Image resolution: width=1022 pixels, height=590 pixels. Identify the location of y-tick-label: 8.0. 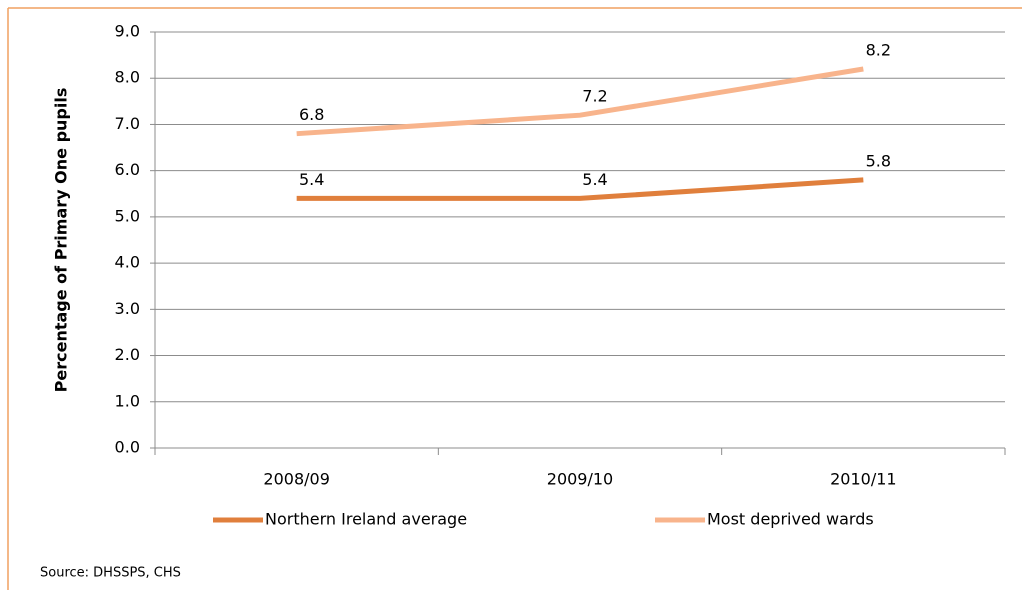
(127, 77).